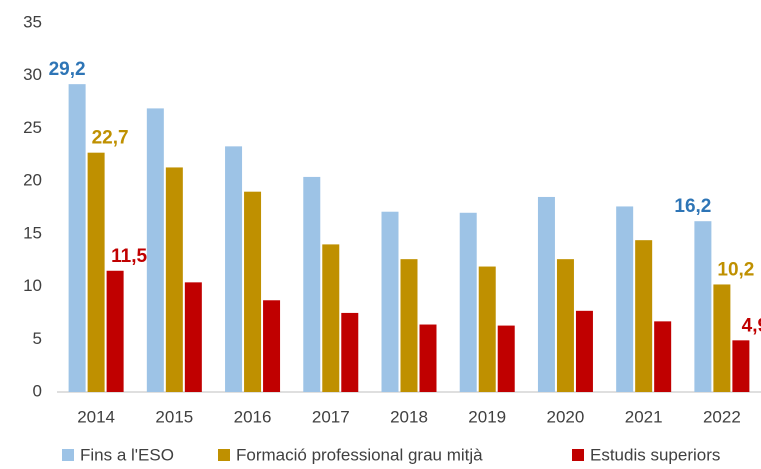  Describe the element at coordinates (96, 416) in the screenshot. I see `x-tick-label: 2014` at that location.